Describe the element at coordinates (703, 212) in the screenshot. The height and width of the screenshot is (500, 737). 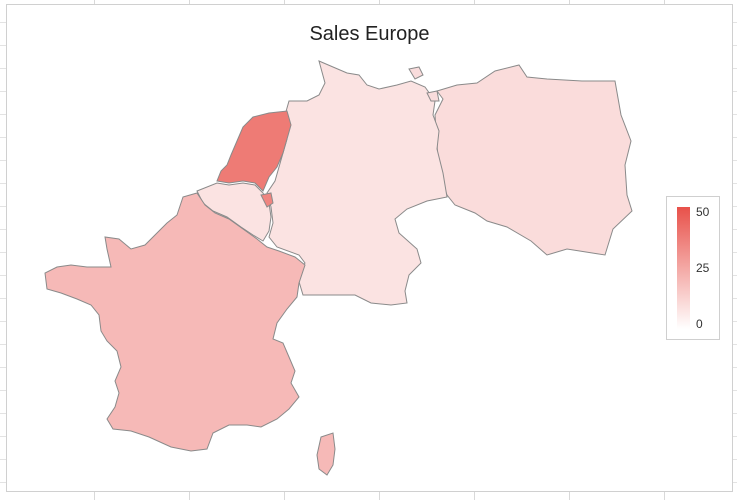
I see `legend-label-max: 50` at that location.